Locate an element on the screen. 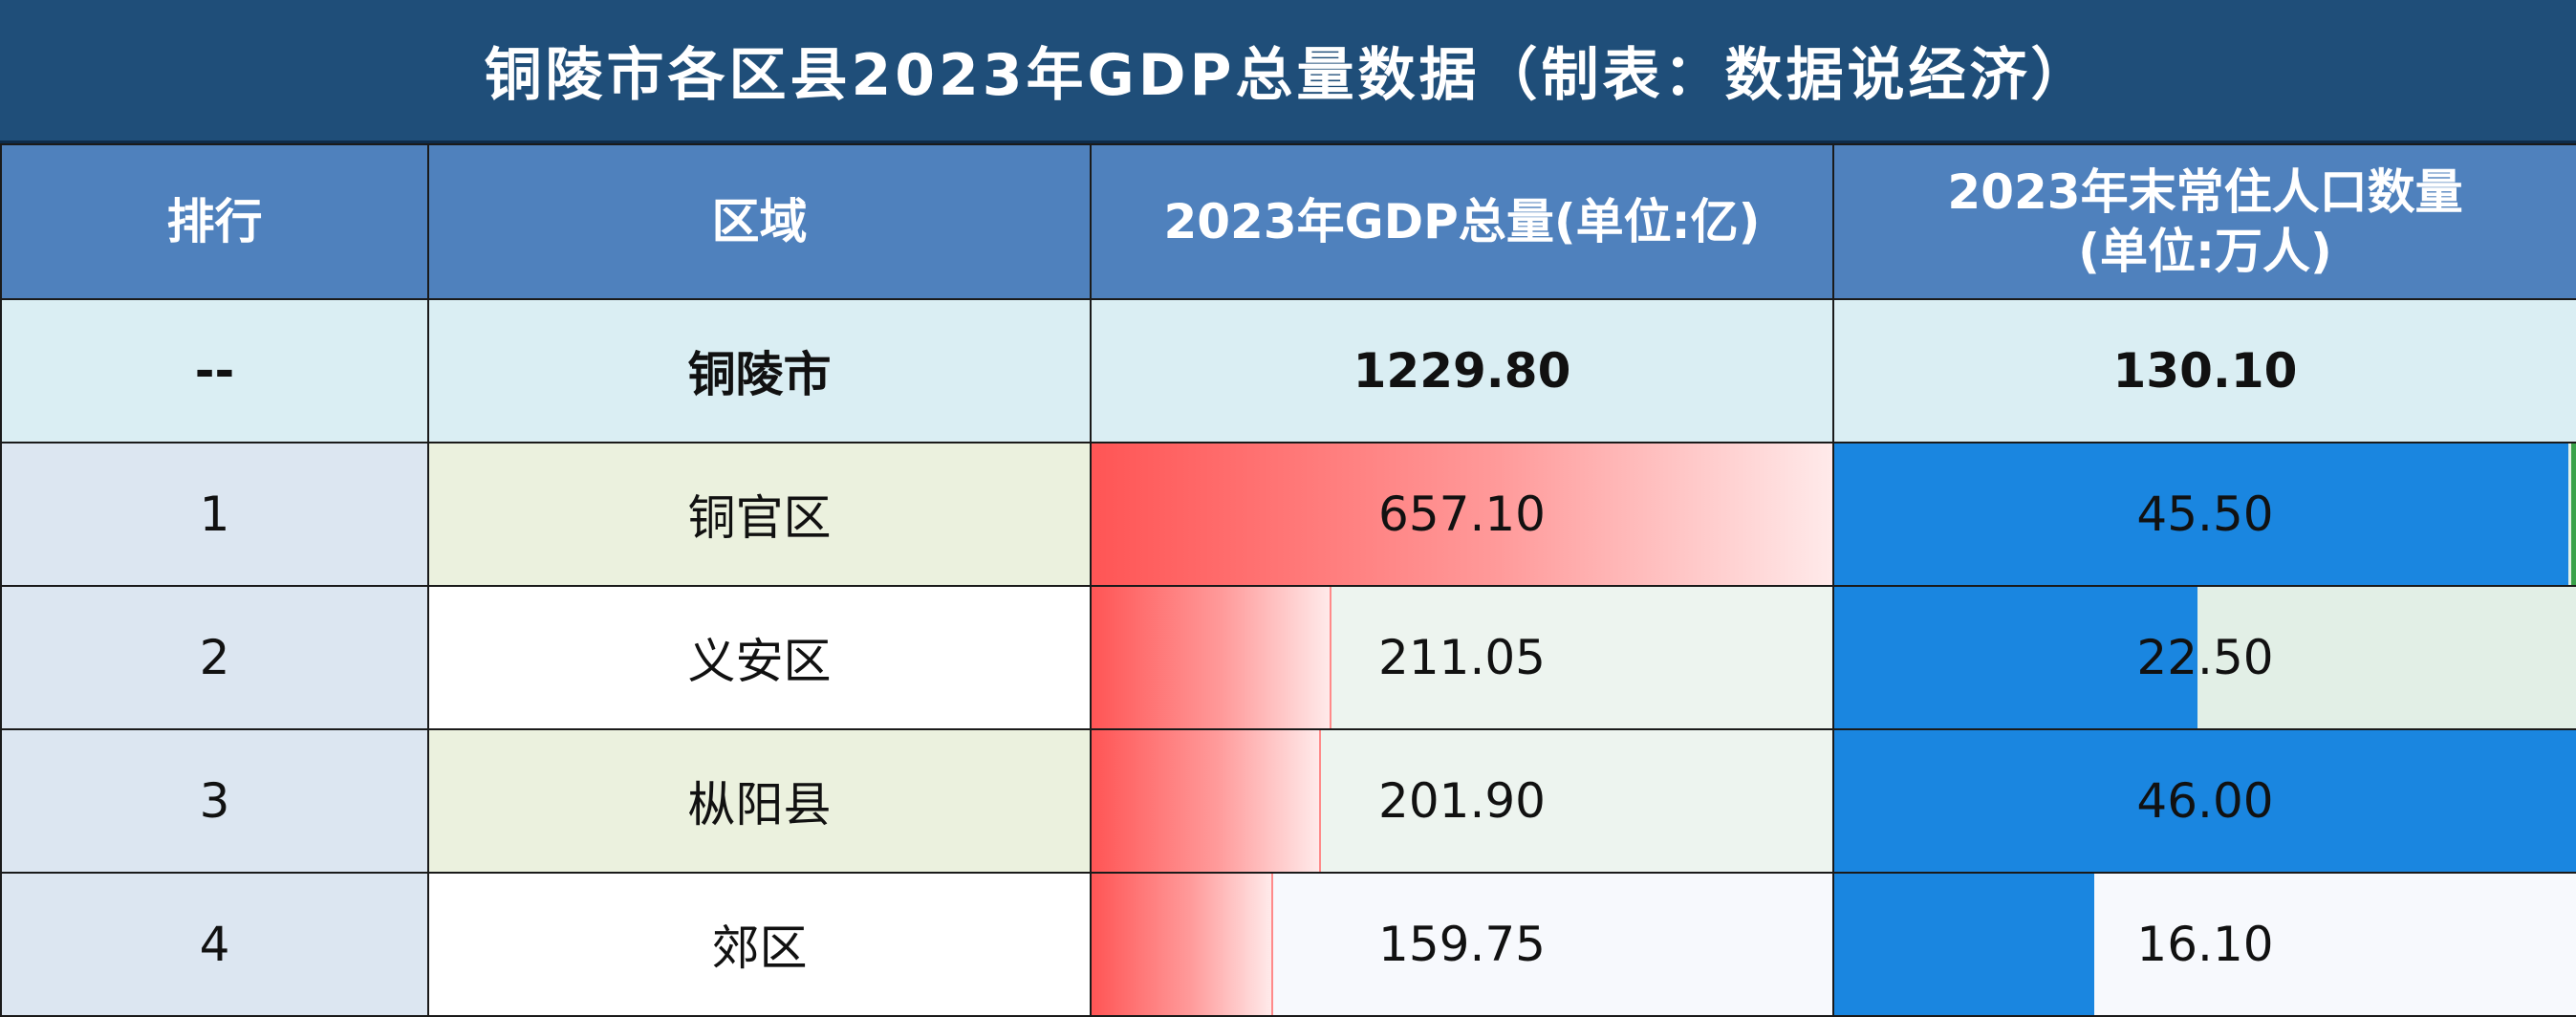 The height and width of the screenshot is (1017, 2576). total-row: -- 铜陵市 1229.80 130.10 is located at coordinates (1288, 371).